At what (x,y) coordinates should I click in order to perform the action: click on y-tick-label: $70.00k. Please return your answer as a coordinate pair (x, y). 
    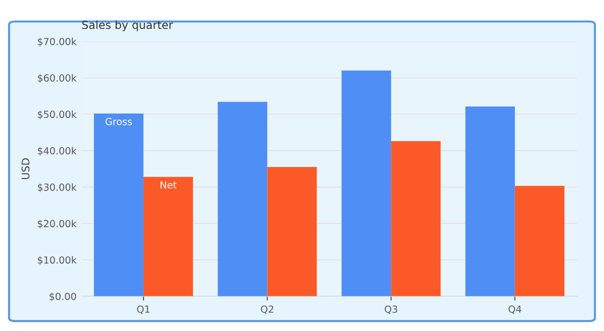
    Looking at the image, I should click on (57, 42).